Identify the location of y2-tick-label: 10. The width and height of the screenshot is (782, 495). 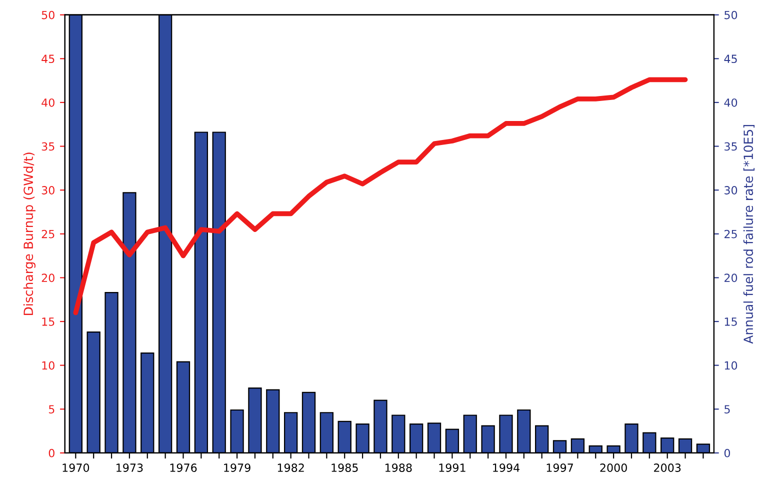
(731, 365).